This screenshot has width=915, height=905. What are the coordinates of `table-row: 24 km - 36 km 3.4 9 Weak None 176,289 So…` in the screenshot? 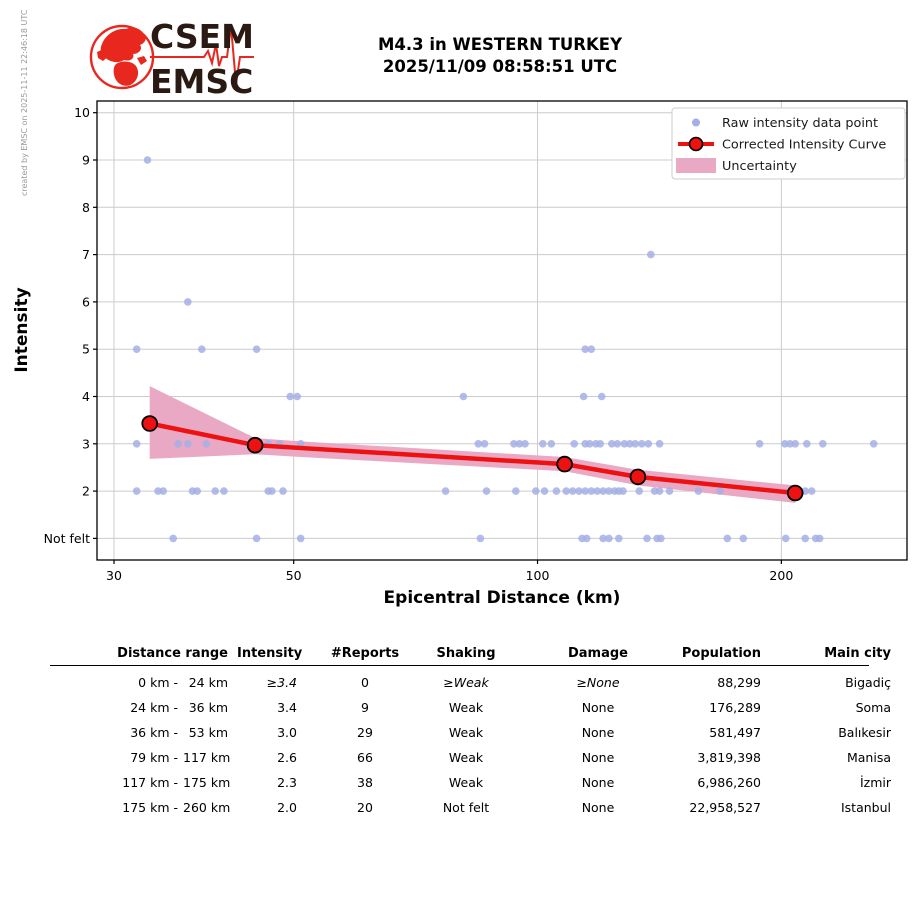 It's located at (457, 707).